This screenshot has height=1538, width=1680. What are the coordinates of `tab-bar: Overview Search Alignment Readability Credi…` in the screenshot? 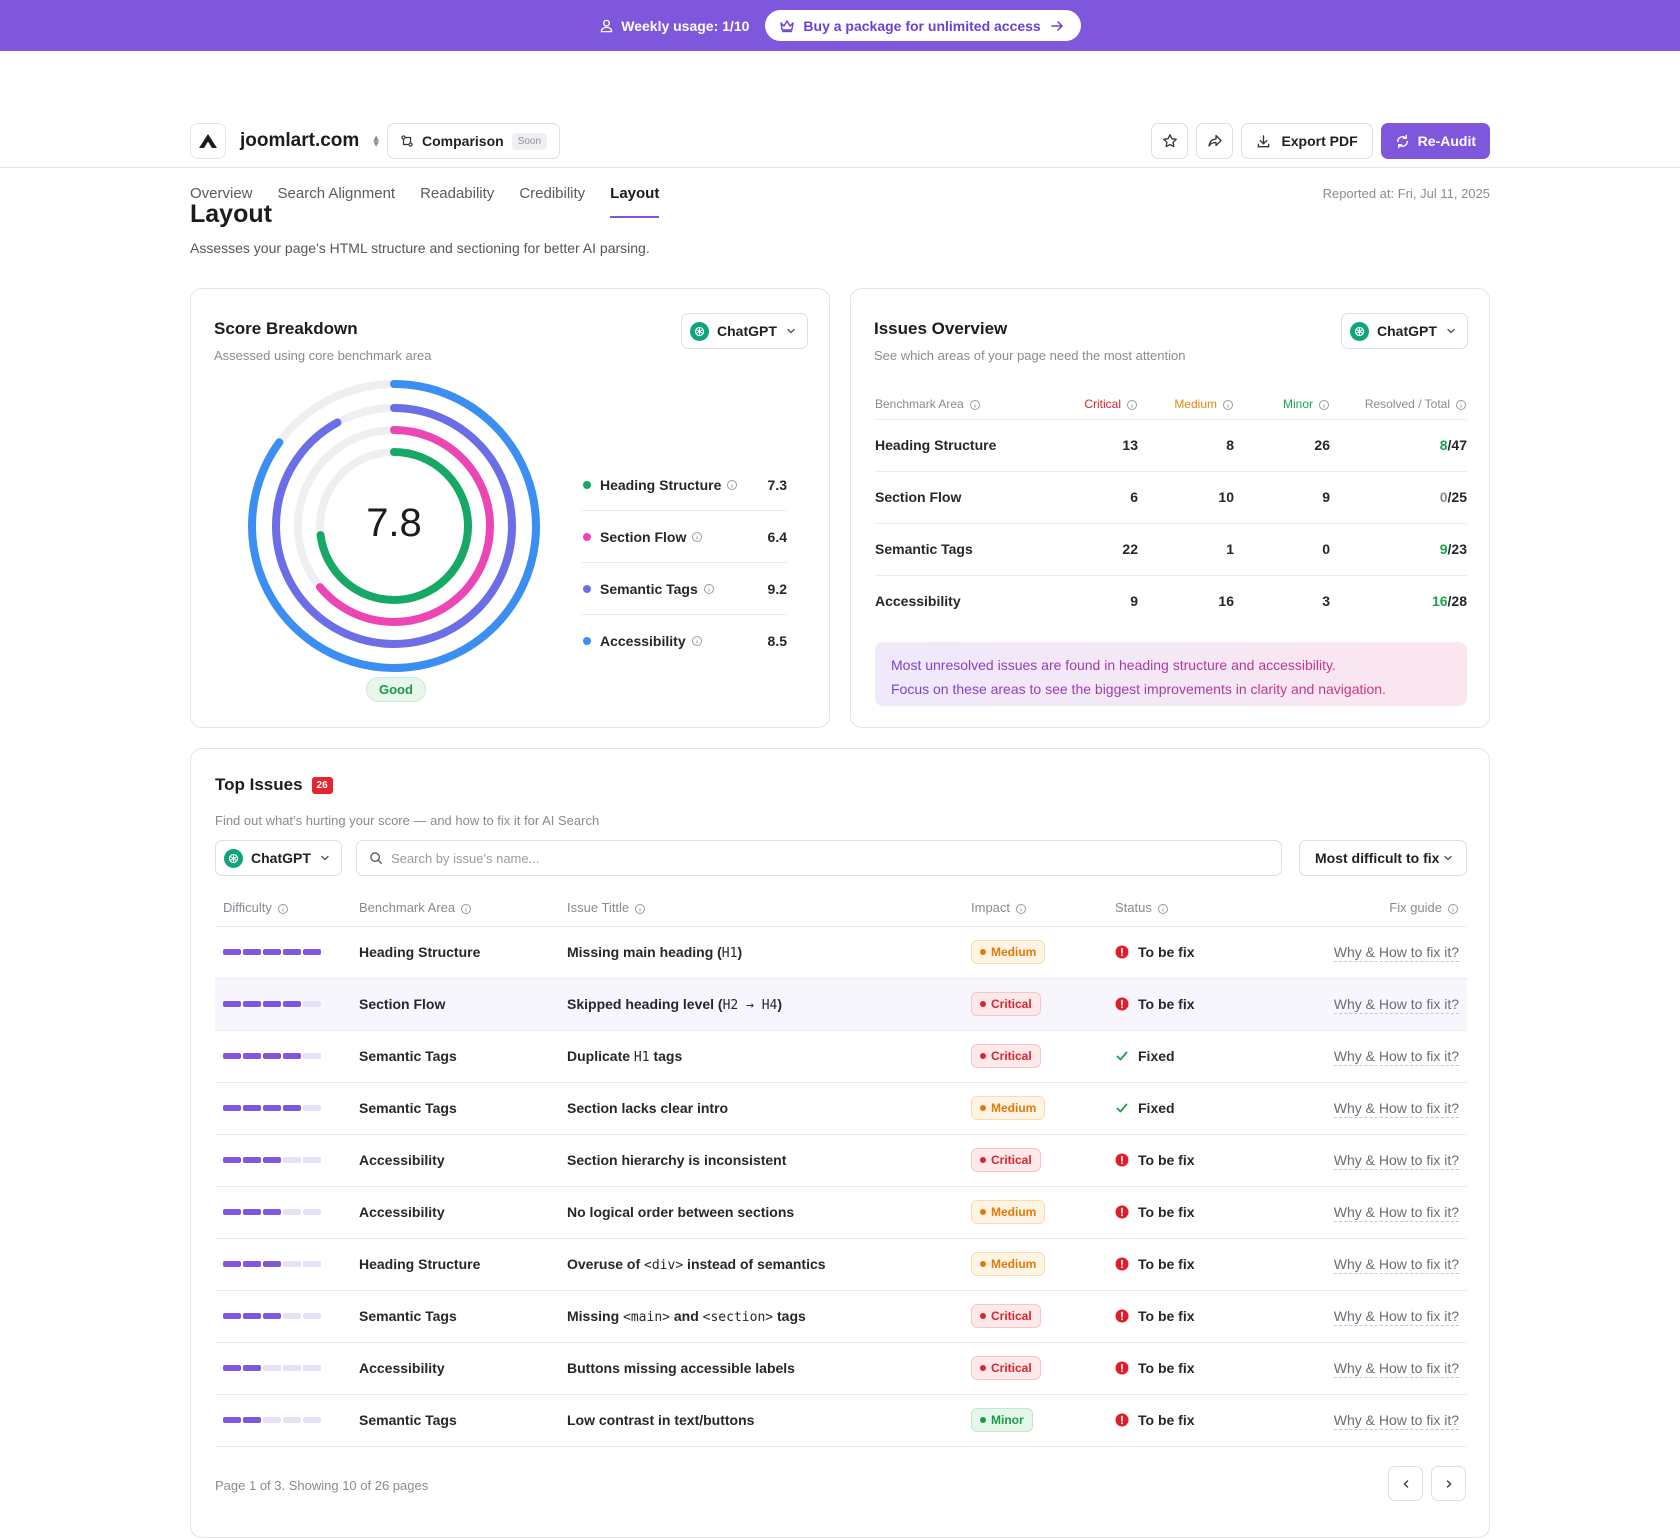 It's located at (425, 197).